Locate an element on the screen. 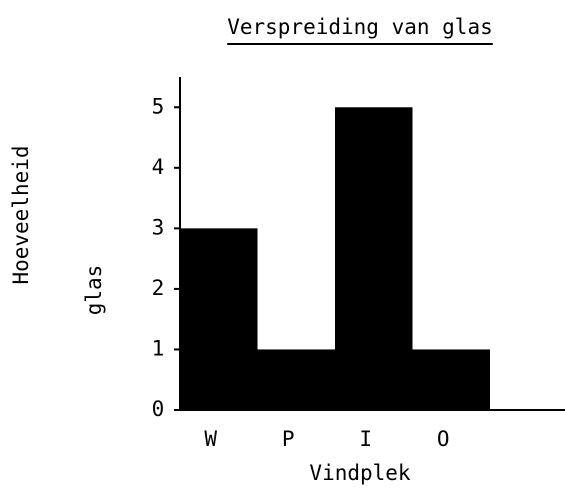 The height and width of the screenshot is (494, 565). x-tick-label: O is located at coordinates (443, 439).